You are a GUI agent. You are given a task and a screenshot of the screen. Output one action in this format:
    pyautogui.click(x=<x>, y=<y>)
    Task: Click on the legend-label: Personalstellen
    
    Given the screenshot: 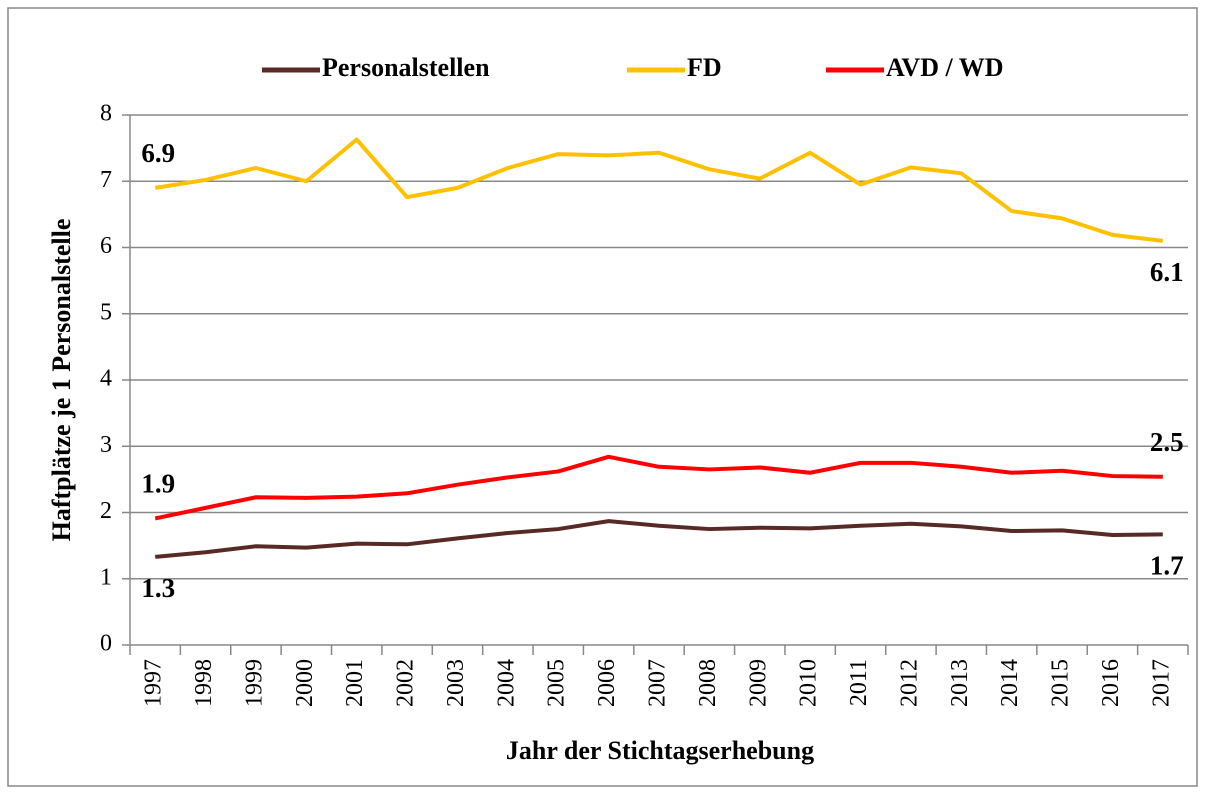 What is the action you would take?
    pyautogui.click(x=406, y=67)
    